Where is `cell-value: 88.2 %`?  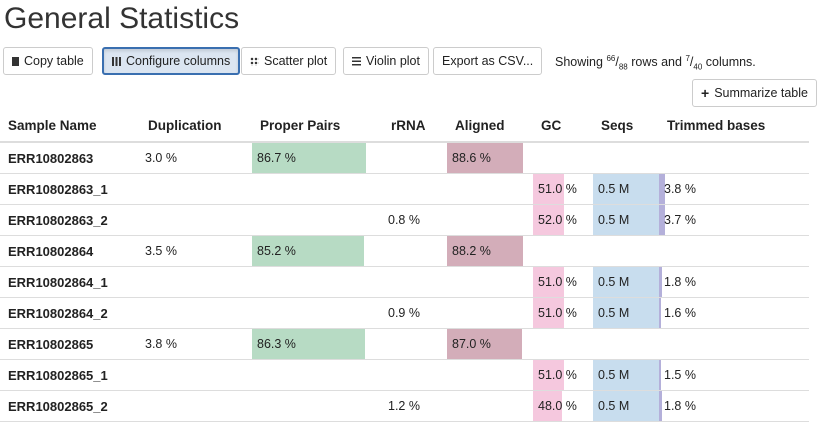 cell-value: 88.2 % is located at coordinates (471, 251).